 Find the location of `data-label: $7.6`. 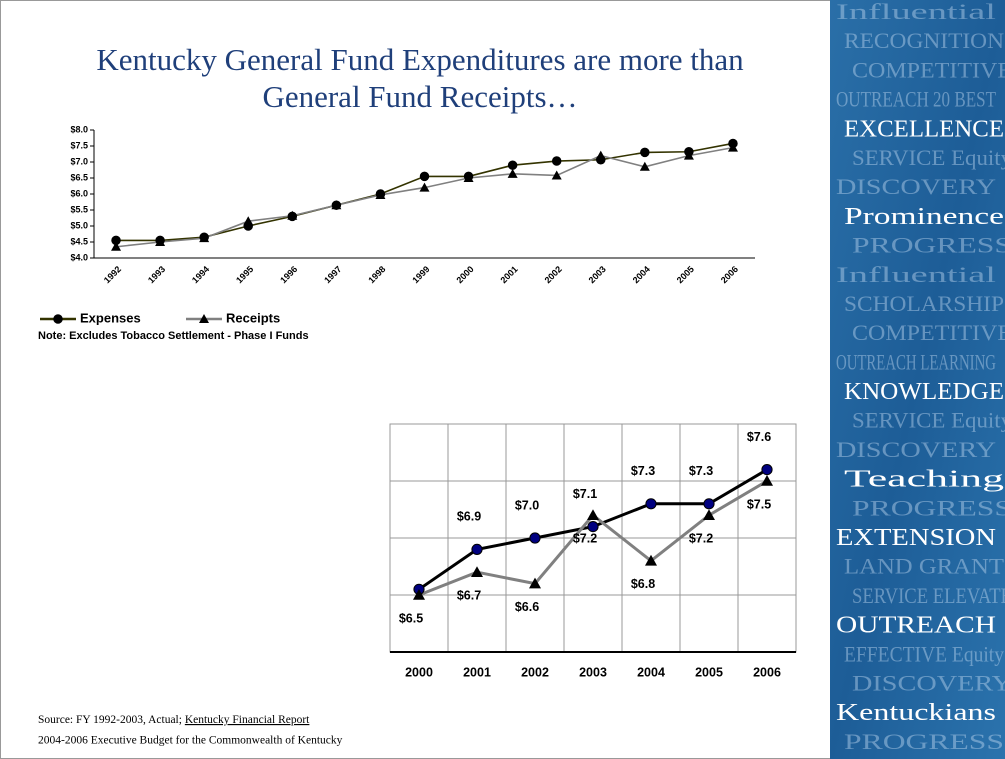

data-label: $7.6 is located at coordinates (759, 437).